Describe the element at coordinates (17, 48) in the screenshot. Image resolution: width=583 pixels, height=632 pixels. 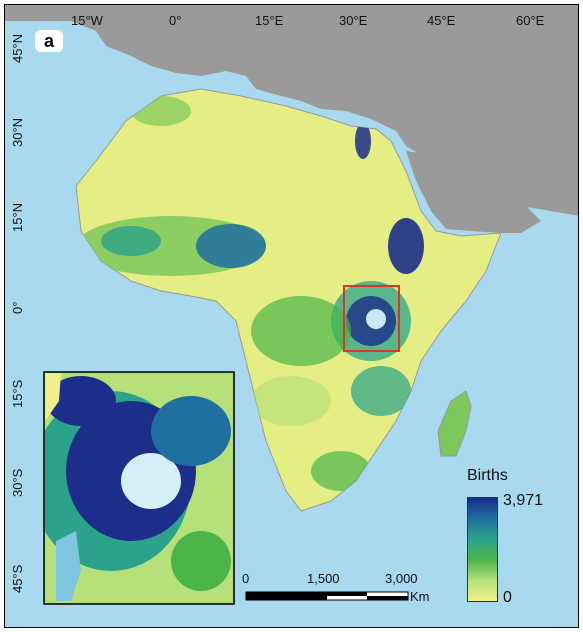
I see `lat-tick: 45°N` at that location.